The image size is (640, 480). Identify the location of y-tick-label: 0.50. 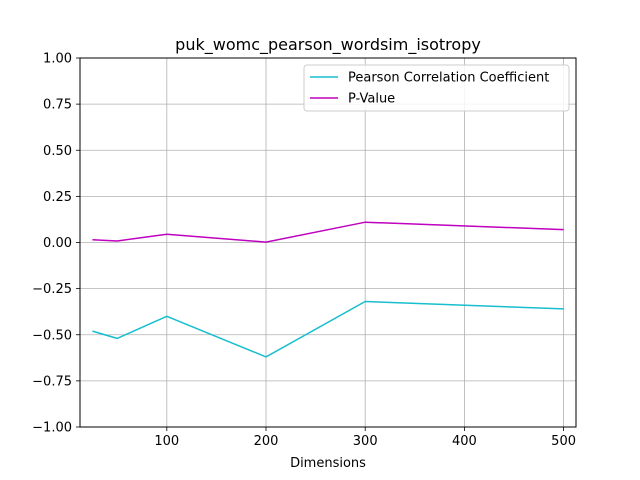
(57, 151).